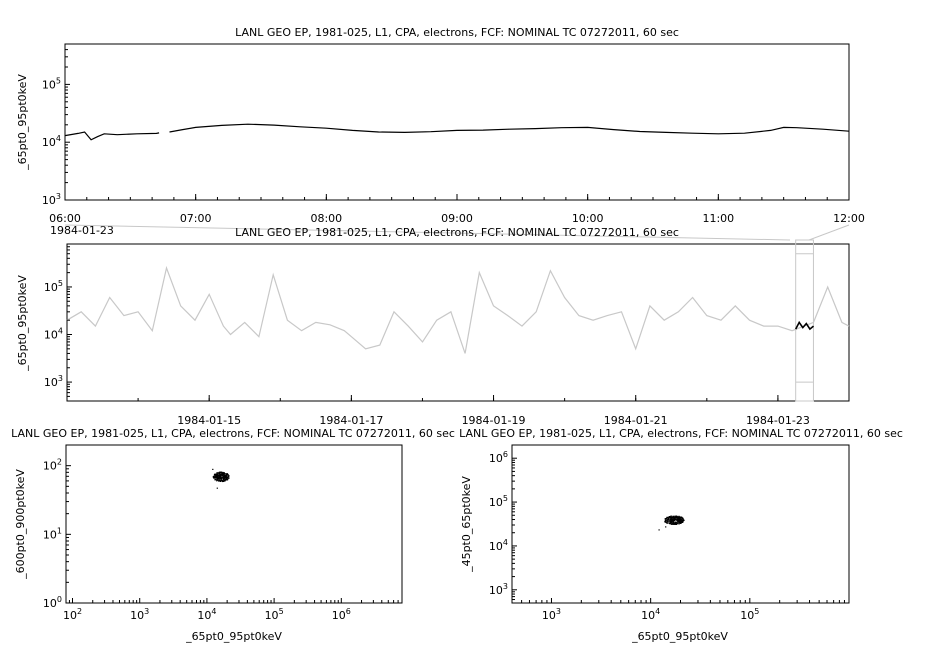 The width and height of the screenshot is (926, 647). Describe the element at coordinates (505, 498) in the screenshot. I see `bottom-right-ytick-label-exp: 5` at that location.